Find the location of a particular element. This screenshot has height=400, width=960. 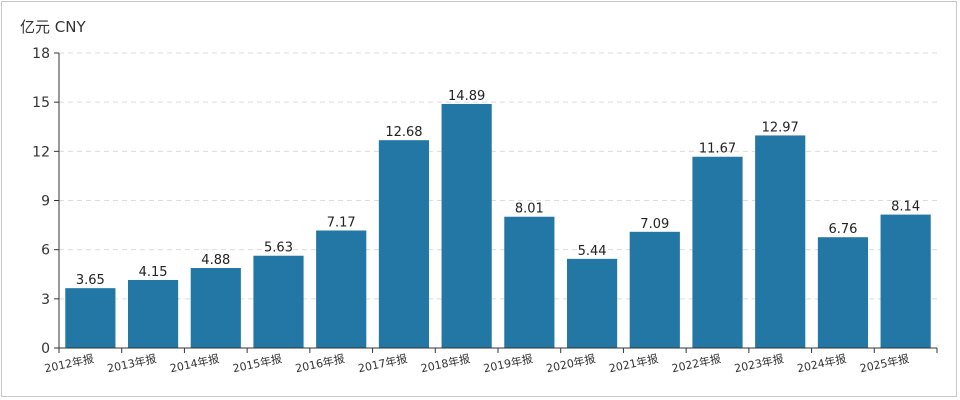

data-label: 3.65 is located at coordinates (90, 280).